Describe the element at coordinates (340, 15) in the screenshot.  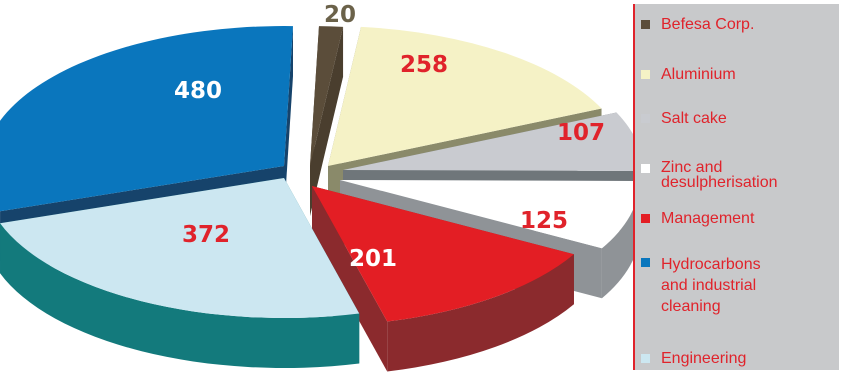
I see `data-label: 20` at that location.